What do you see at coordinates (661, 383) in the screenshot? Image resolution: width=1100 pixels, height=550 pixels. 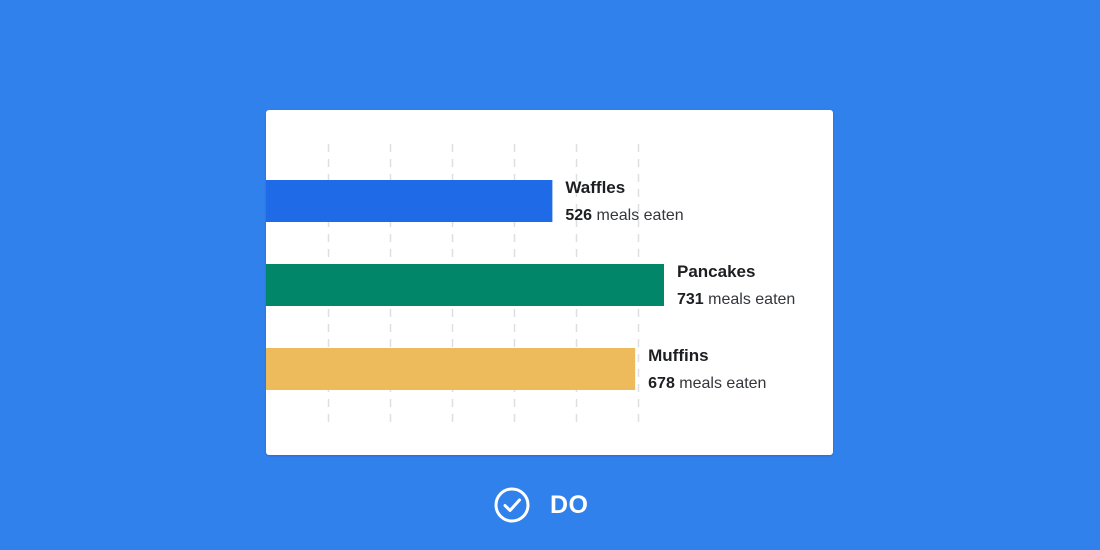 I see `data-value: 678` at bounding box center [661, 383].